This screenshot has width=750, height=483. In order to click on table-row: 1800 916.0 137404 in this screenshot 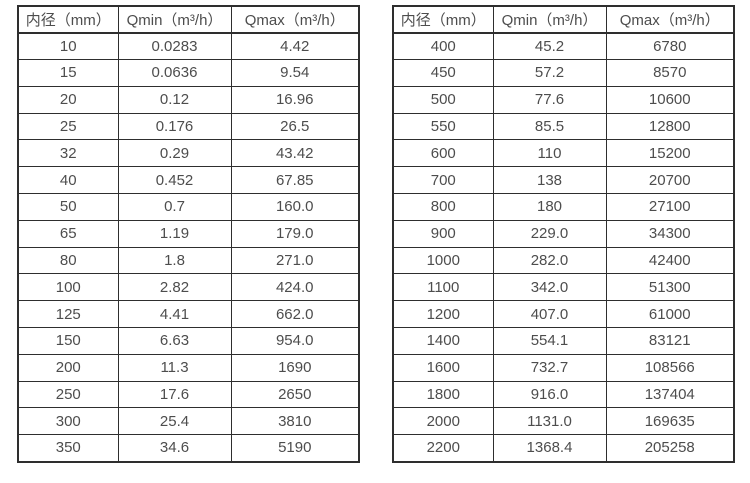, I will do `click(563, 394)`.